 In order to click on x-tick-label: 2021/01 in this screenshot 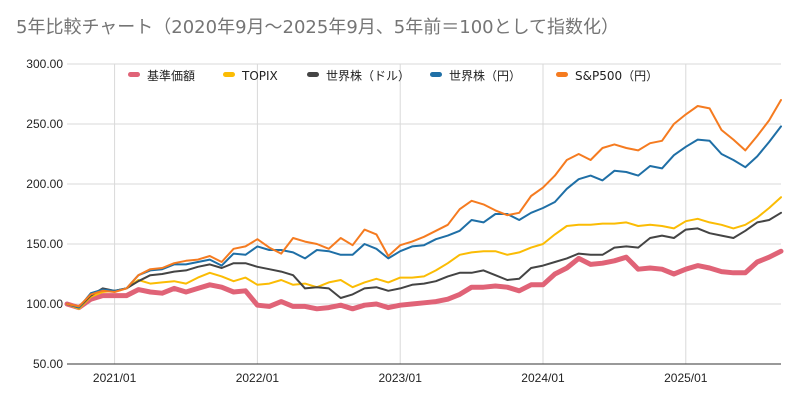, I will do `click(115, 378)`.